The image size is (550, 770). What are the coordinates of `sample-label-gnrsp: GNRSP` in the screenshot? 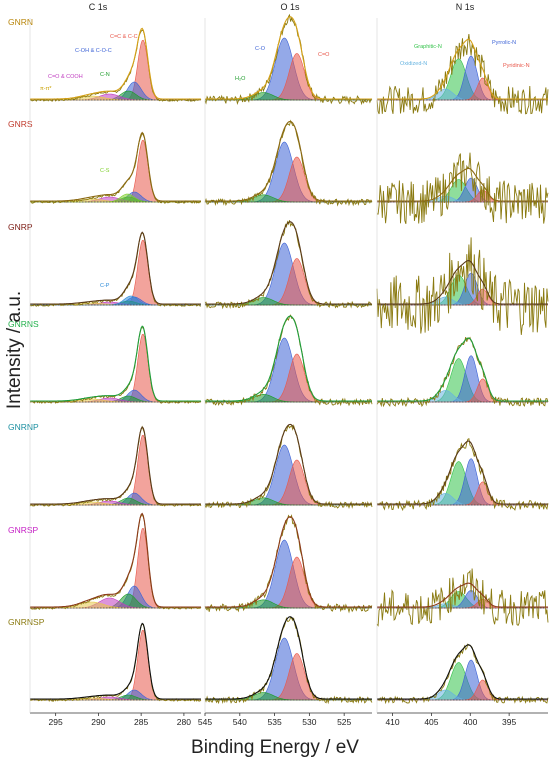 It's located at (23, 530).